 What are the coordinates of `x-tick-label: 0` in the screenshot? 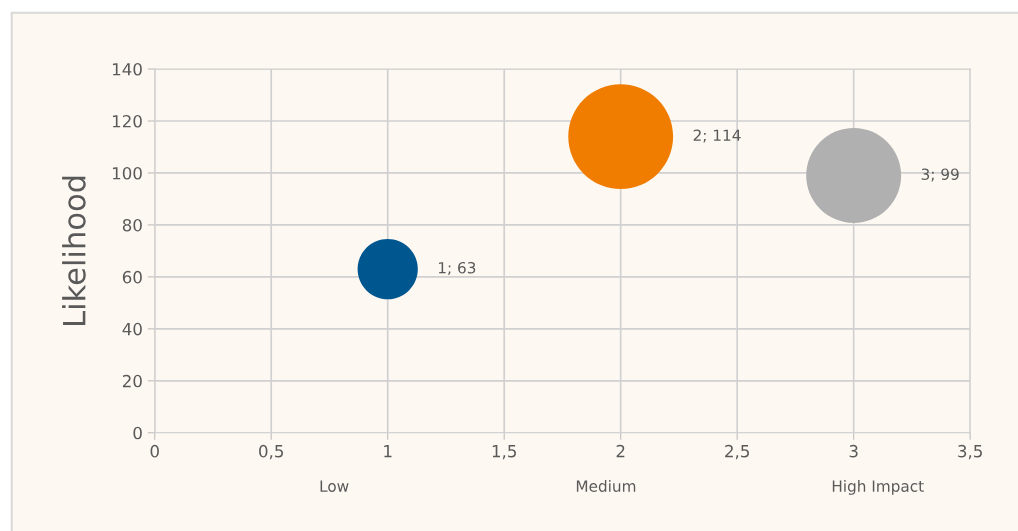 It's located at (154, 451).